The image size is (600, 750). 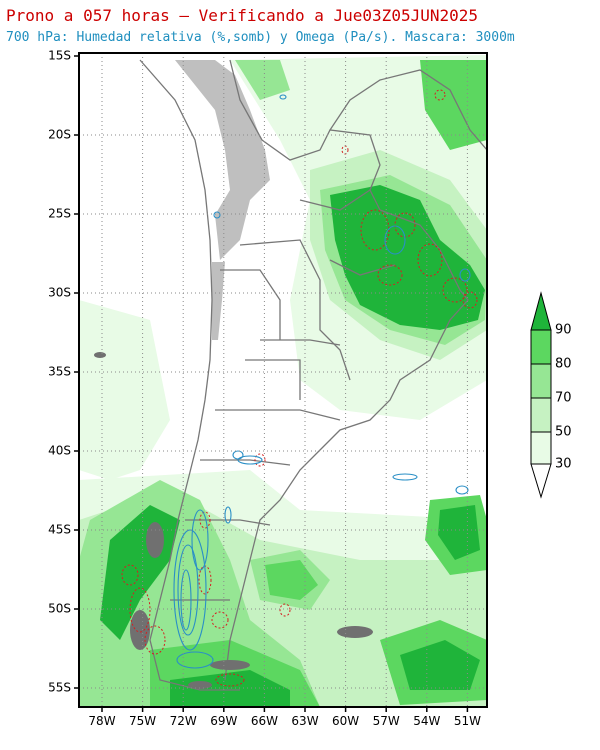 What do you see at coordinates (59, 530) in the screenshot?
I see `lat-tick-label: 45S` at bounding box center [59, 530].